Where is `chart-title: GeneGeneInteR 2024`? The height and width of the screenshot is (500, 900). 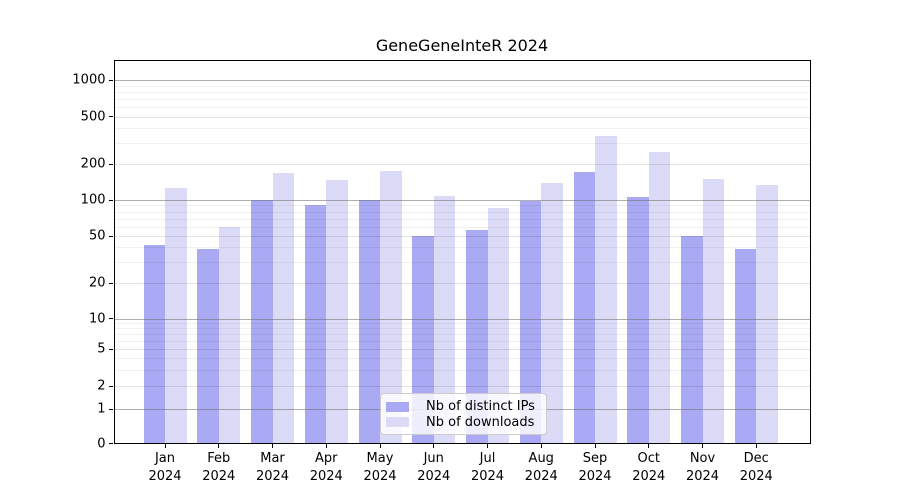
chart-title: GeneGeneInteR 2024 is located at coordinates (462, 45).